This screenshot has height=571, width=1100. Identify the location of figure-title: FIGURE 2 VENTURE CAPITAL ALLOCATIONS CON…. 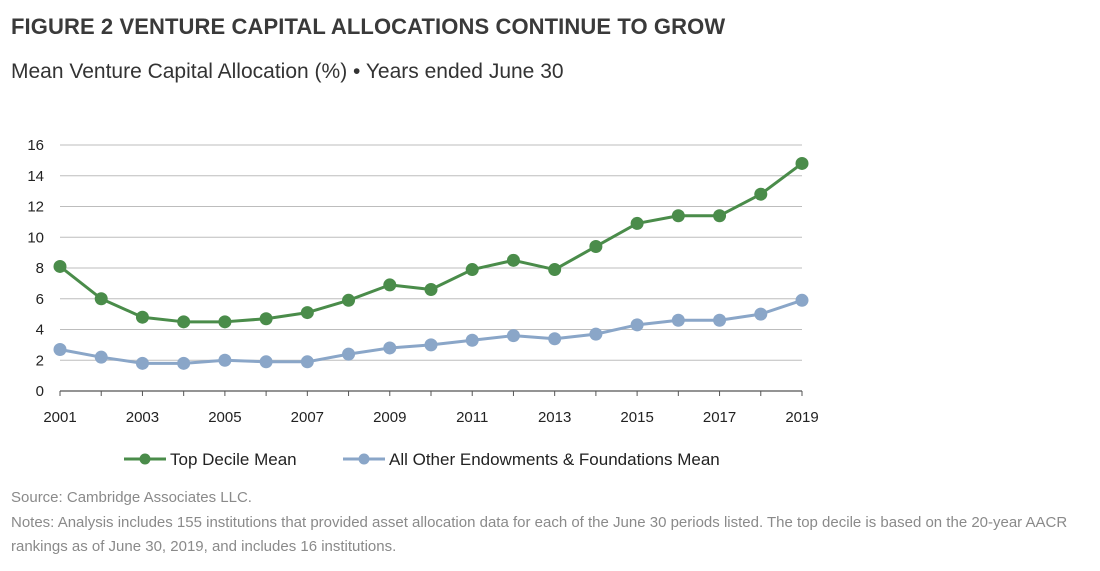
(368, 26).